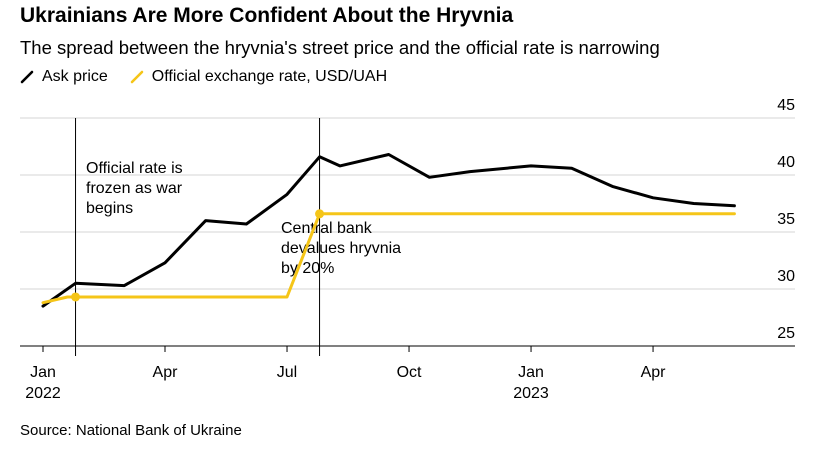 The image size is (826, 452). I want to click on y-tick-label-35: 35, so click(786, 219).